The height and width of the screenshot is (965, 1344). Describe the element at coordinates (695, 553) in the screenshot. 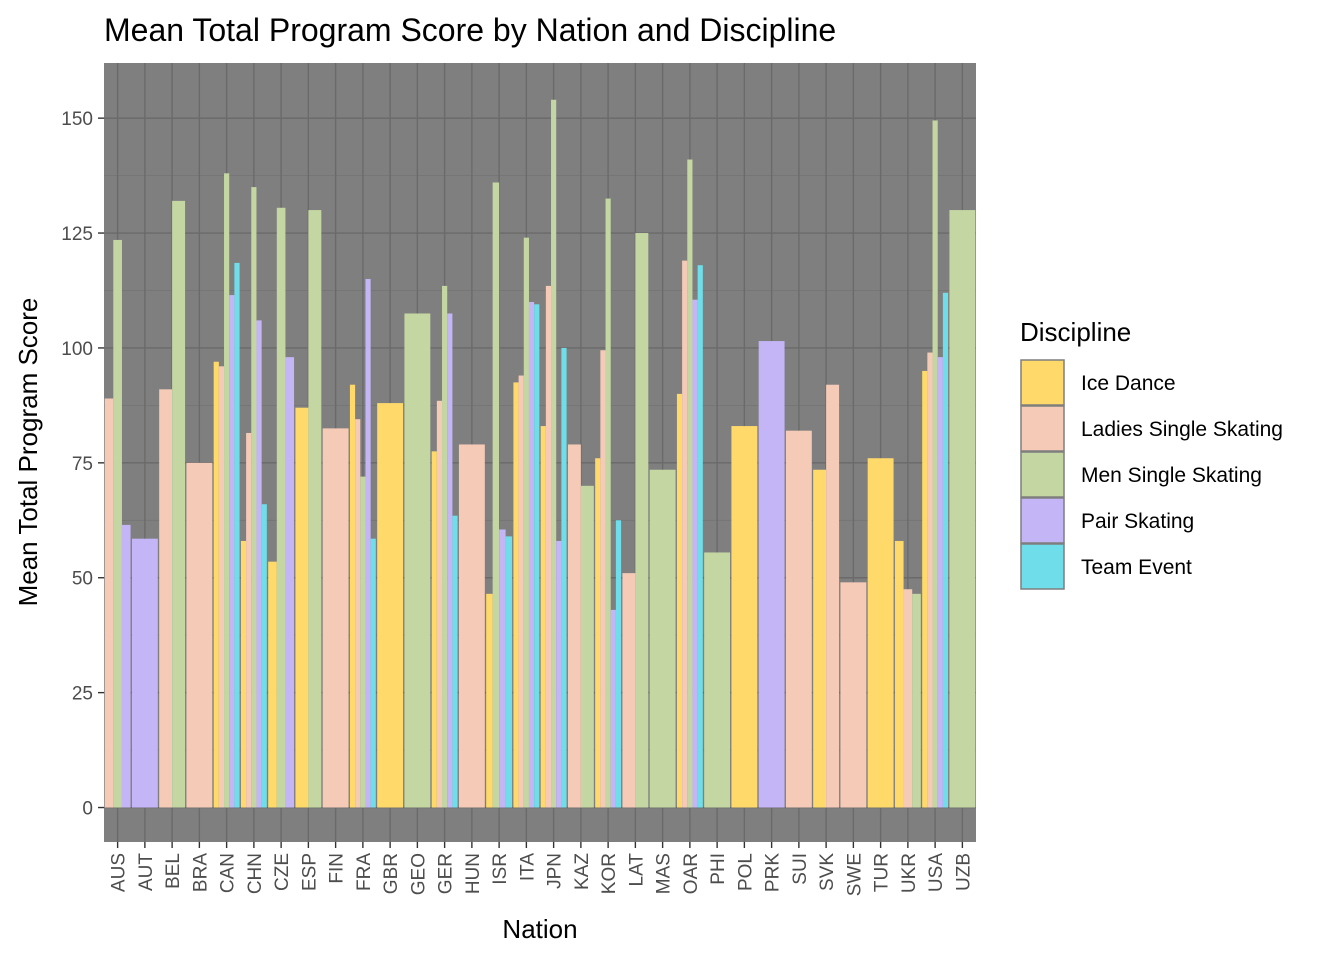

I see `bar: OAR Pair Skating: 110.5` at that location.